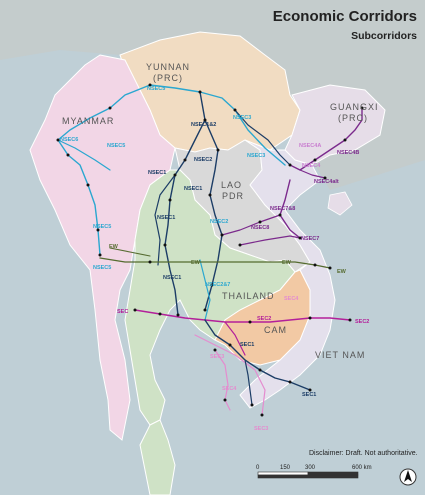 This screenshot has height=495, width=425. What do you see at coordinates (205, 290) in the screenshot?
I see `nsec2-7-line` at bounding box center [205, 290].